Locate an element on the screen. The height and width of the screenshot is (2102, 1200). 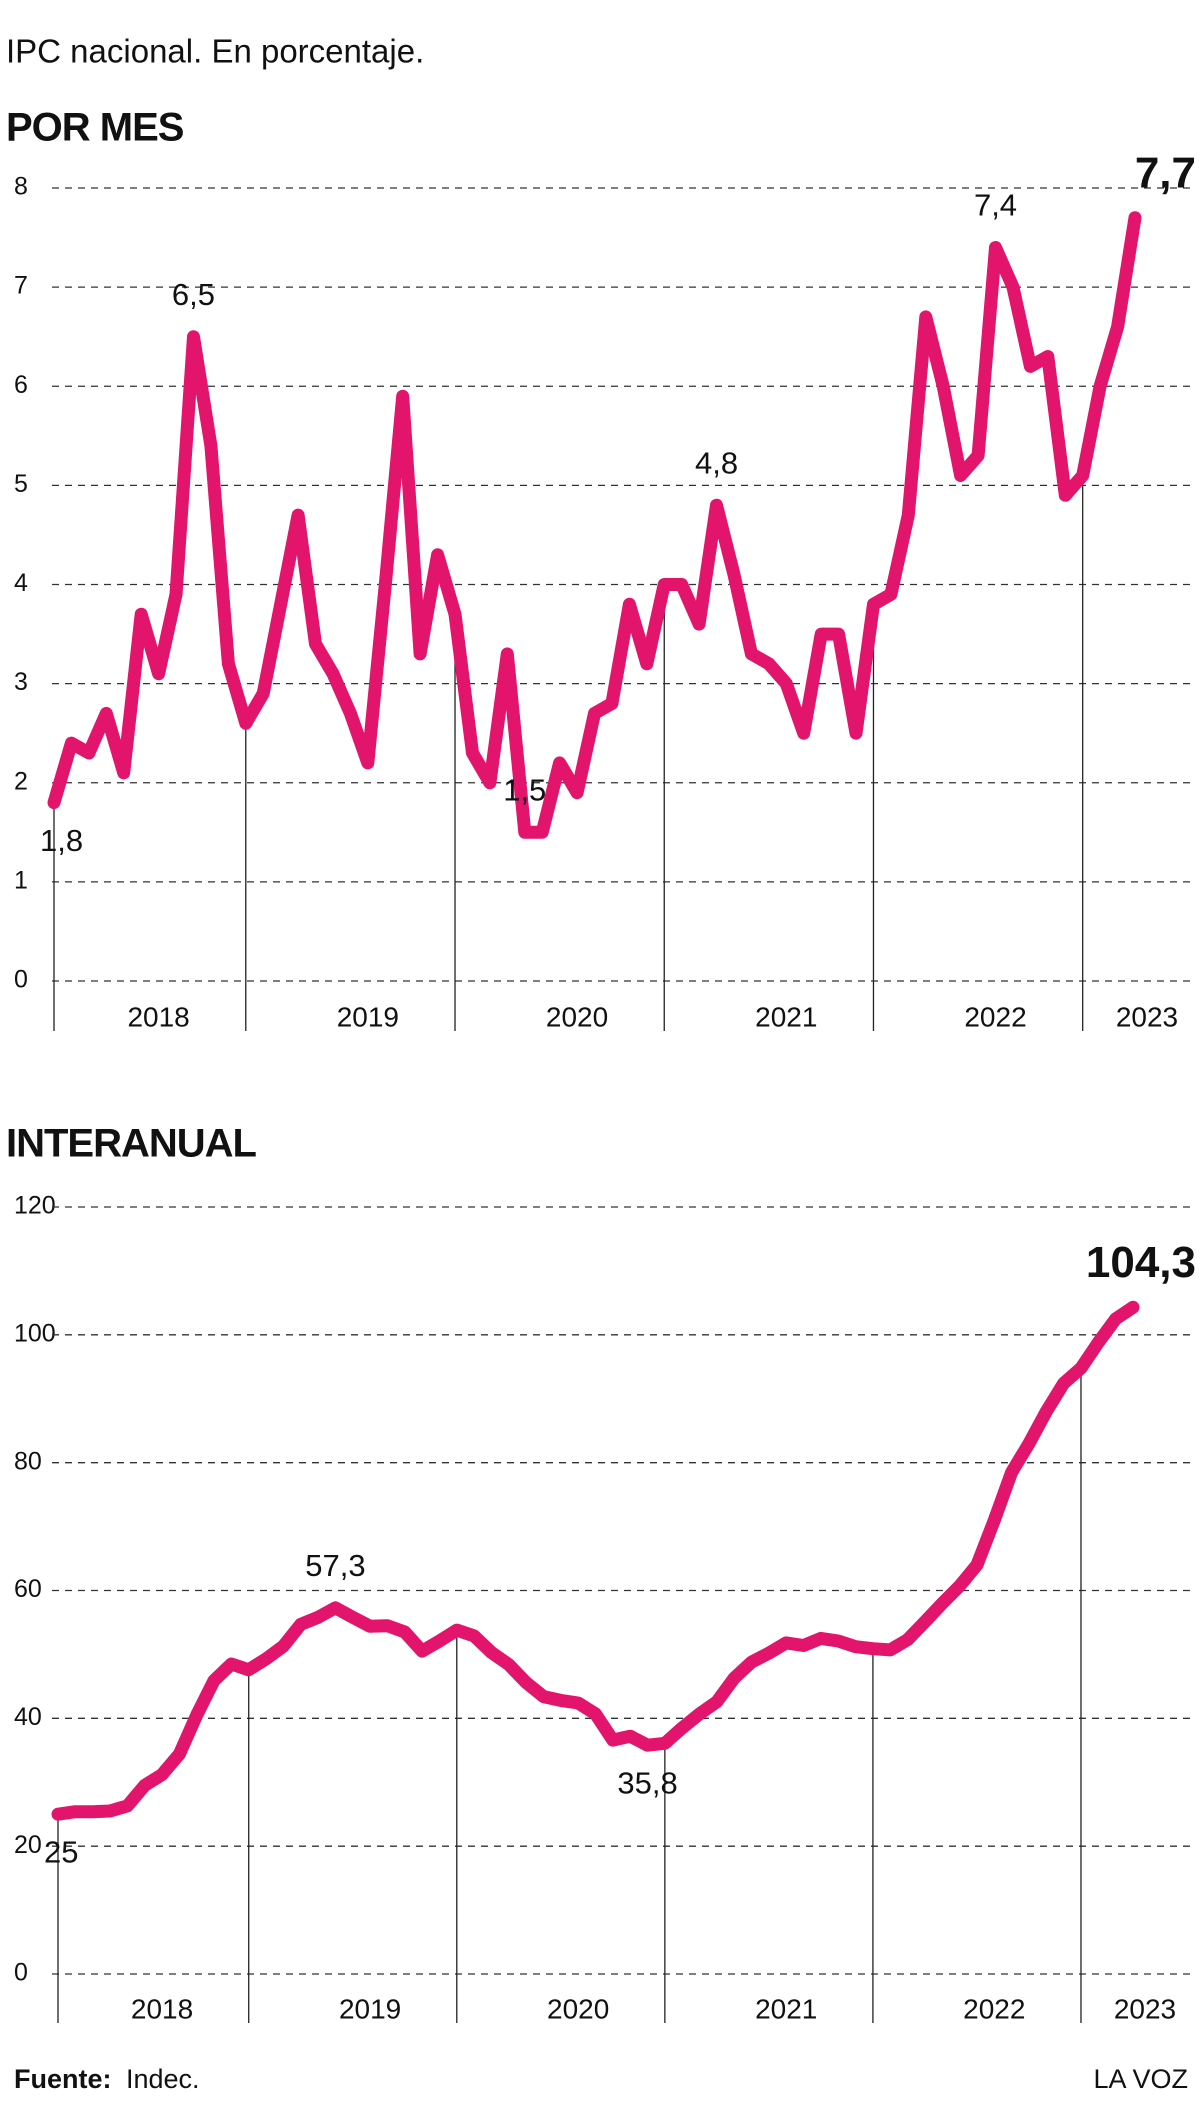
y-tick-label: 80 is located at coordinates (28, 1461).